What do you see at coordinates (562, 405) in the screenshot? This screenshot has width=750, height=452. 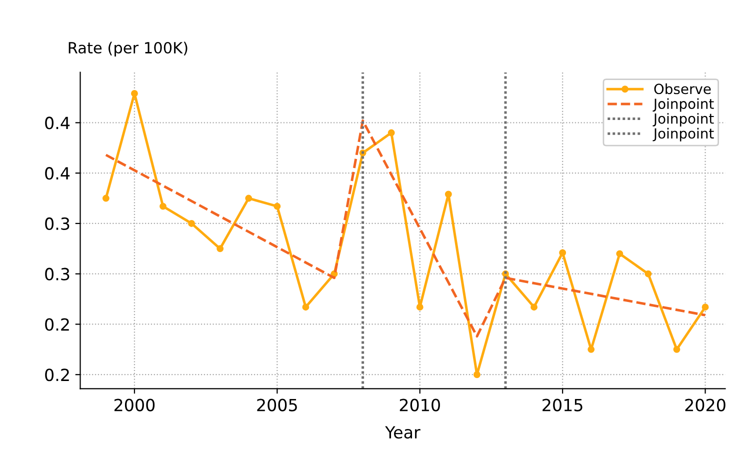 I see `x-tick-label: 2015` at bounding box center [562, 405].